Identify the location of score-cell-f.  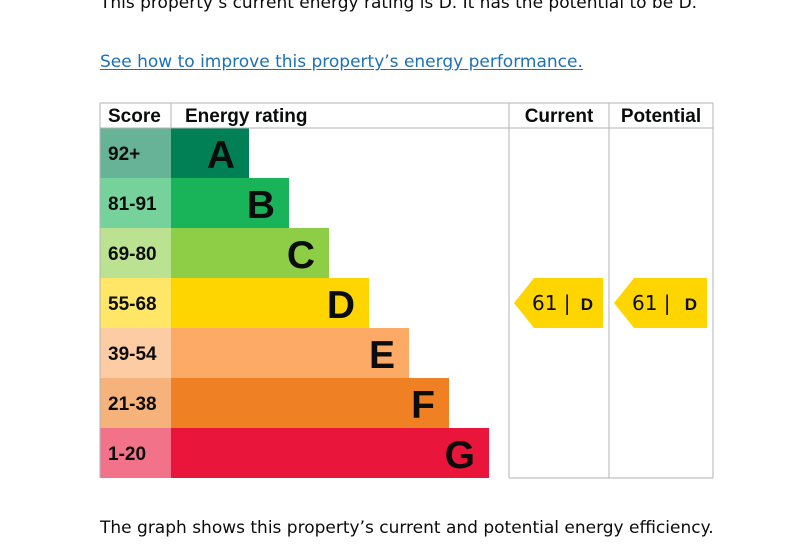
(135, 403).